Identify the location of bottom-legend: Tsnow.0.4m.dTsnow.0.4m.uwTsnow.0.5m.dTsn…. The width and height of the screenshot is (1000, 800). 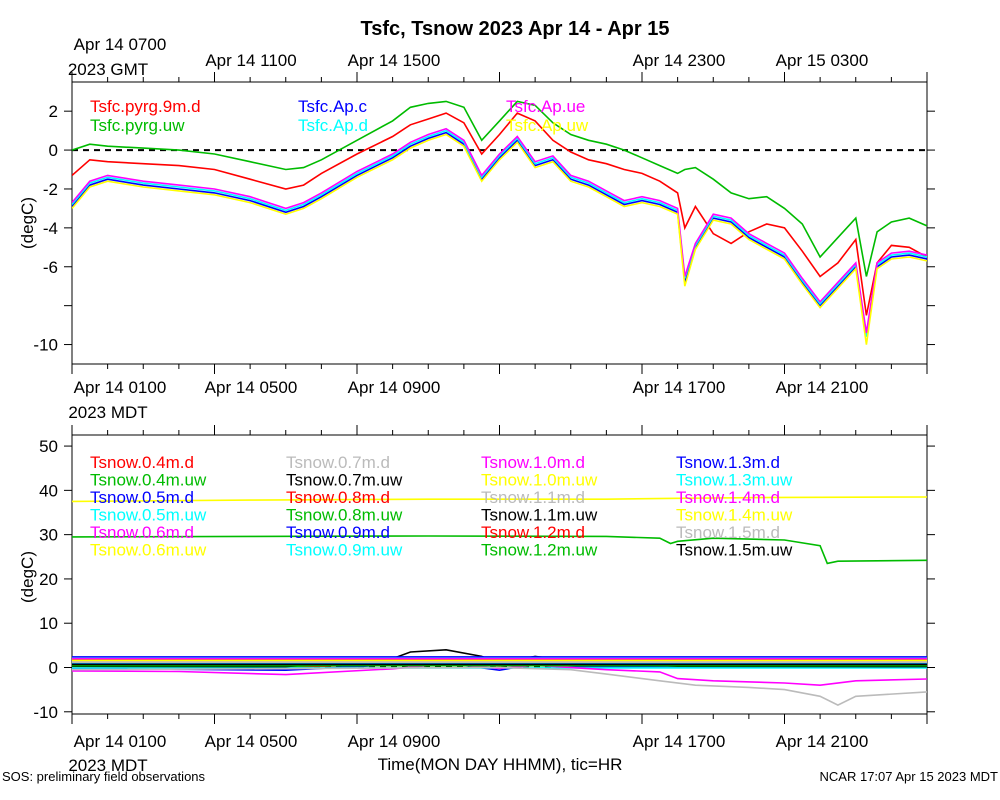
(441, 506).